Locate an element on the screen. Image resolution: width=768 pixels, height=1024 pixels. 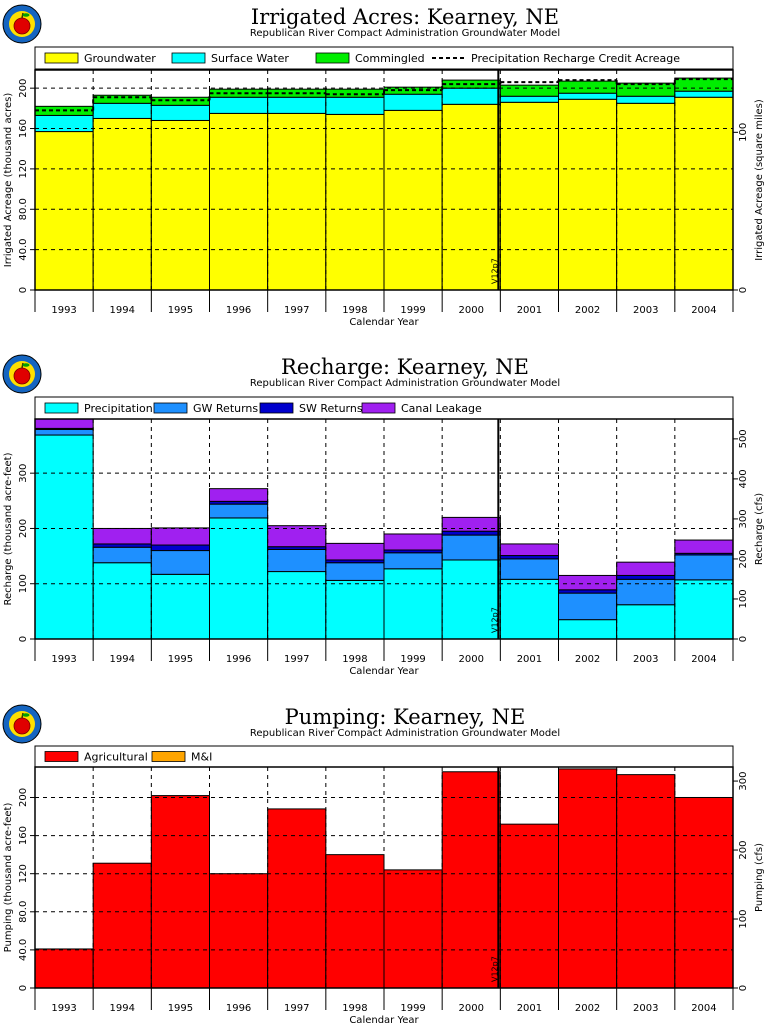
y-axis-label: Pumping (thousand acre-feet) is located at coordinates (8, 878).